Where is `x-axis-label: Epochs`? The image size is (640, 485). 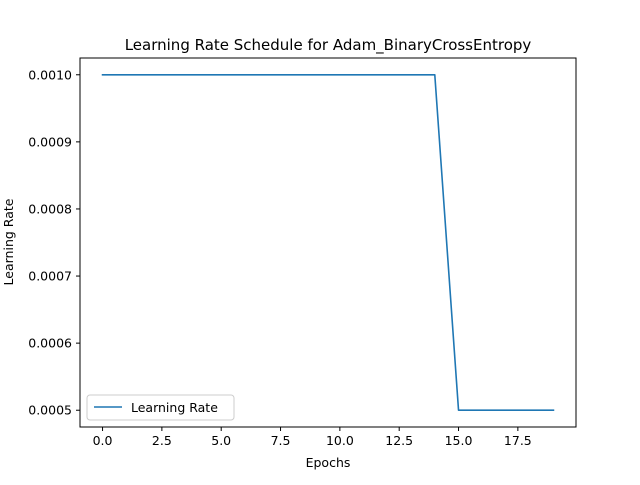 x-axis-label: Epochs is located at coordinates (328, 462).